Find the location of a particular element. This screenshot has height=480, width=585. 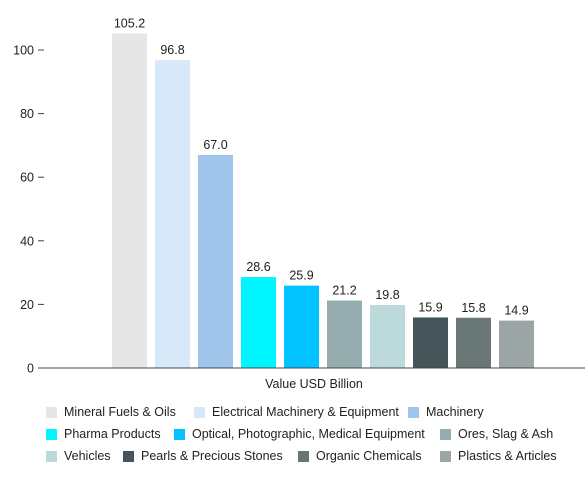

legend-label: Pearls & Precious Stones is located at coordinates (212, 456).